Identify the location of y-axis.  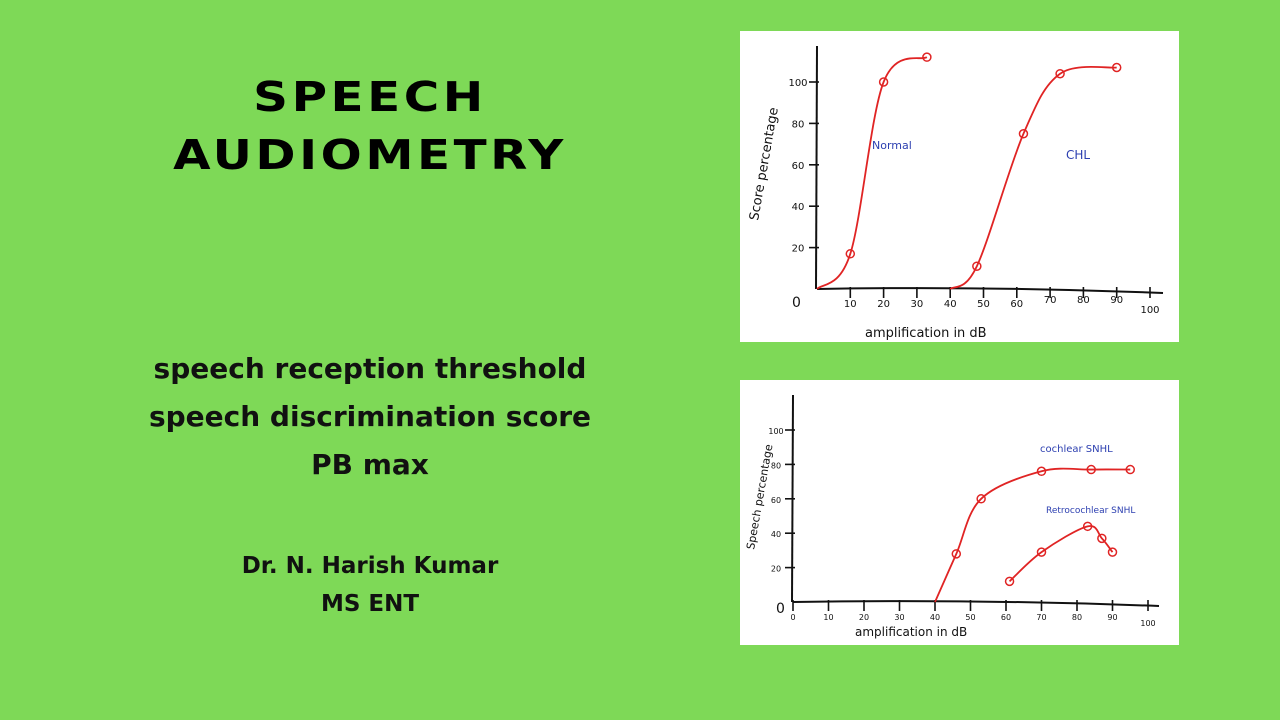
(816, 167).